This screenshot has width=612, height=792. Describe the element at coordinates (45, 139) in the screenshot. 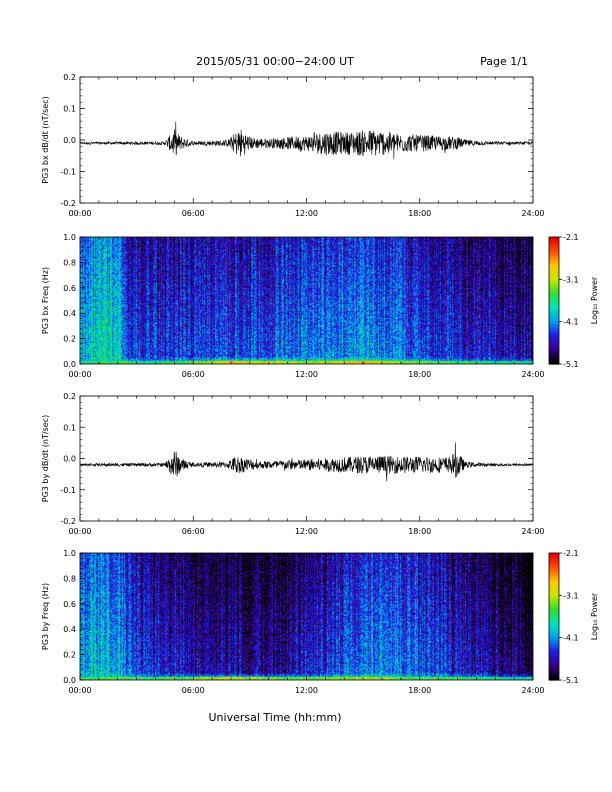

I see `y-axis-label: PG3 bx dB/dt (nT/sec)` at that location.